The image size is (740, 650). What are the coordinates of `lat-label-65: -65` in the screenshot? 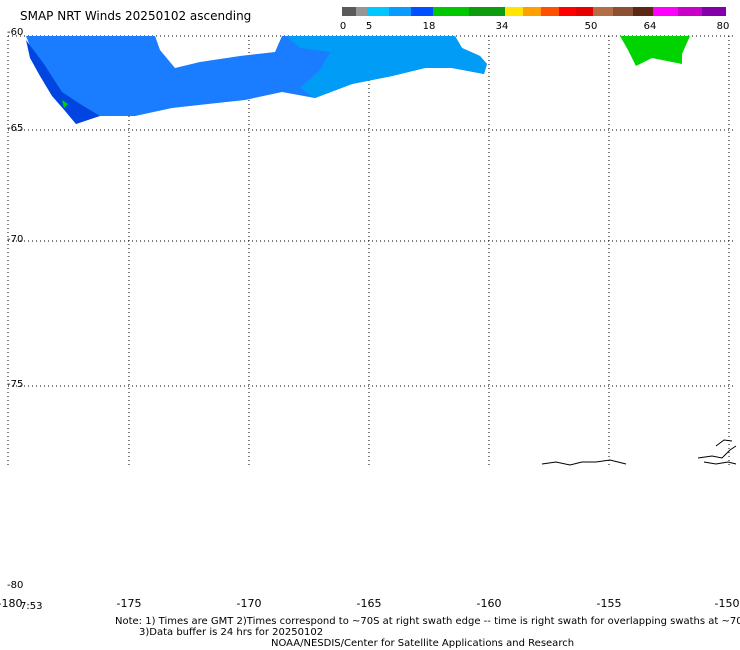 It's located at (15, 128).